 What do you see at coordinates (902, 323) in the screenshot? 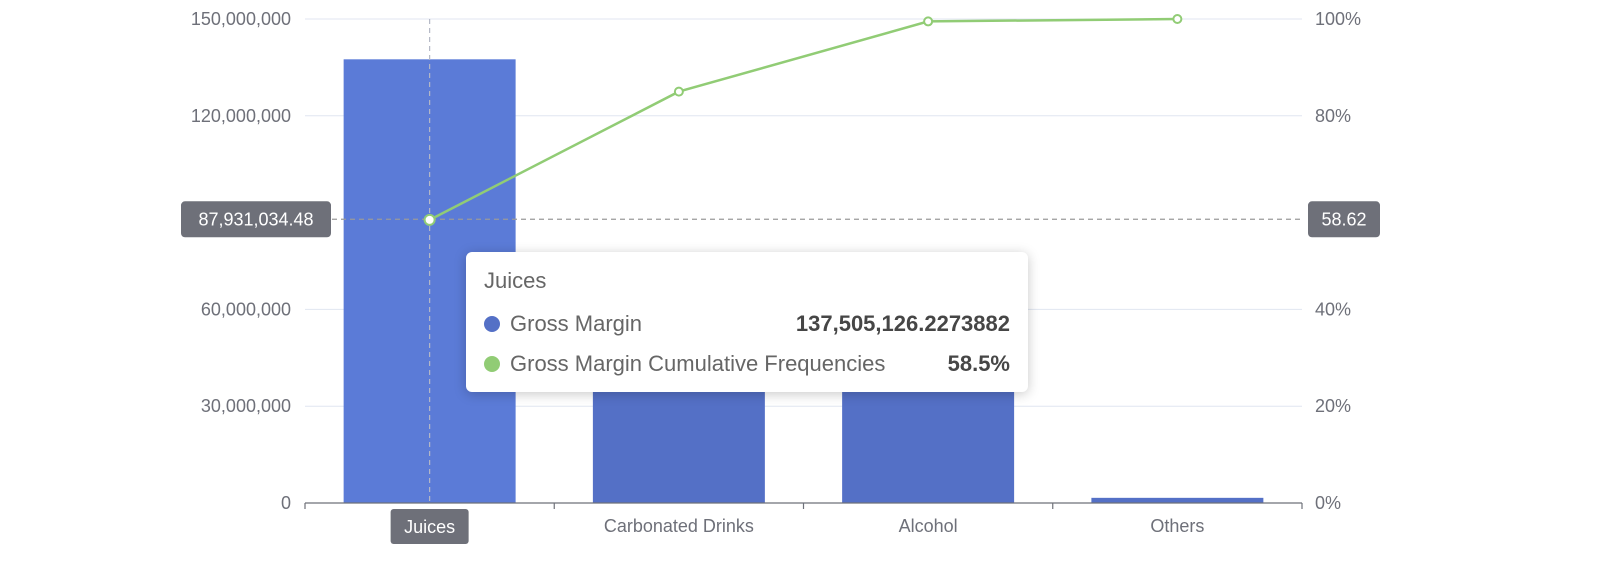
I see `tooltip-series-value: 137,505,126.2273882` at bounding box center [902, 323].